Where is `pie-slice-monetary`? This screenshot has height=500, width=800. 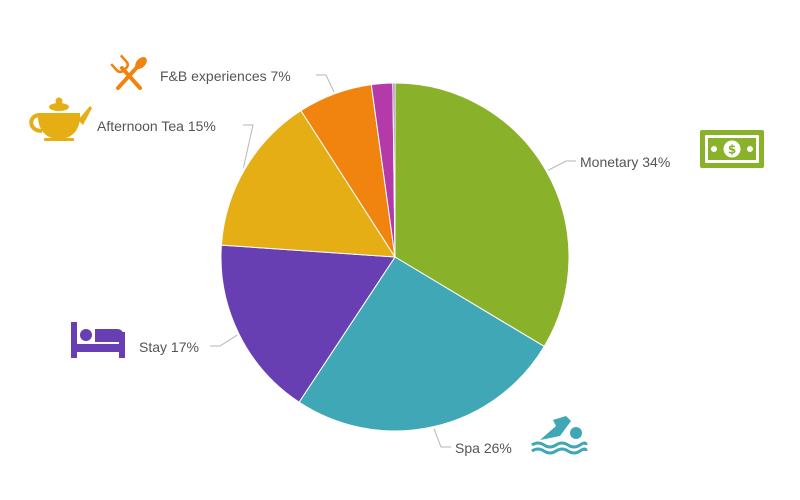
pie-slice-monetary is located at coordinates (482, 215).